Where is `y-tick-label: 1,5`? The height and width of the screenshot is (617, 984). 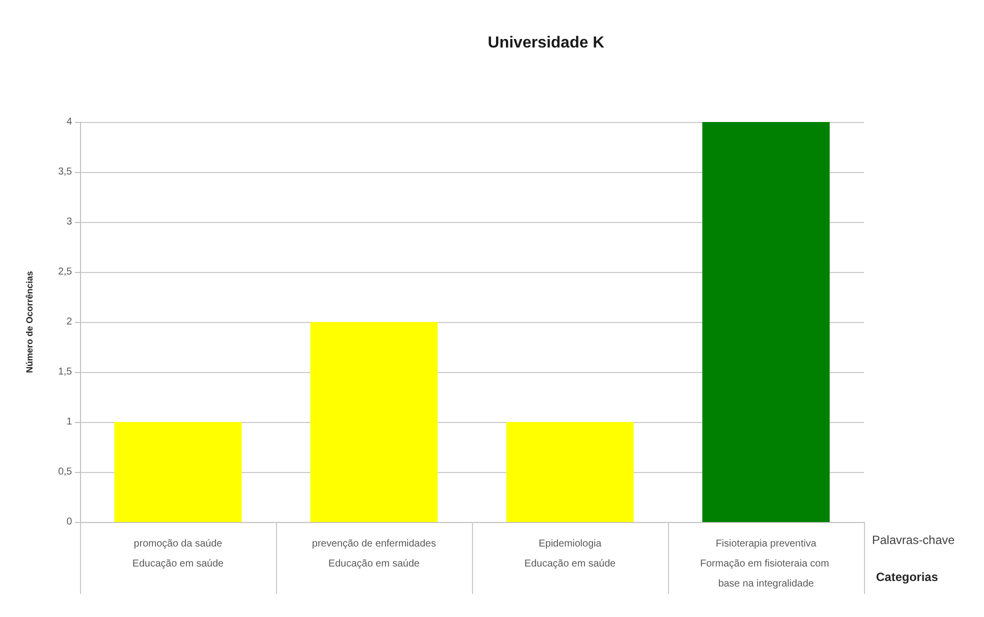
y-tick-label: 1,5 is located at coordinates (65, 372).